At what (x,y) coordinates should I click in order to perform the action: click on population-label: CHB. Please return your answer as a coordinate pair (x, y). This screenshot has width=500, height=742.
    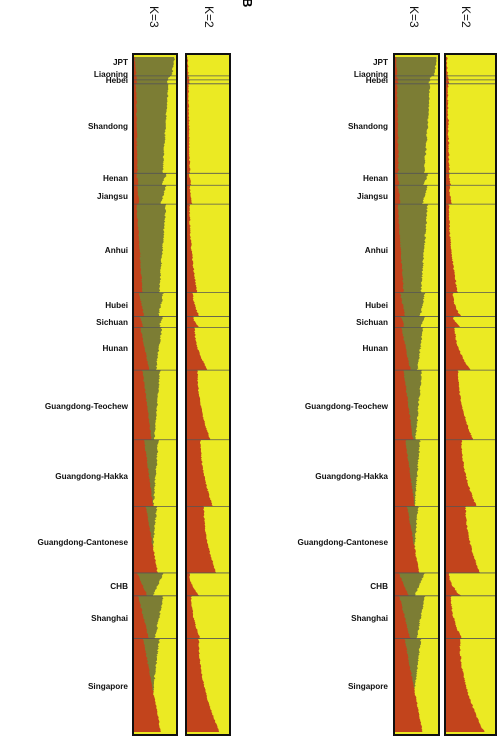
    Looking at the image, I should click on (379, 586).